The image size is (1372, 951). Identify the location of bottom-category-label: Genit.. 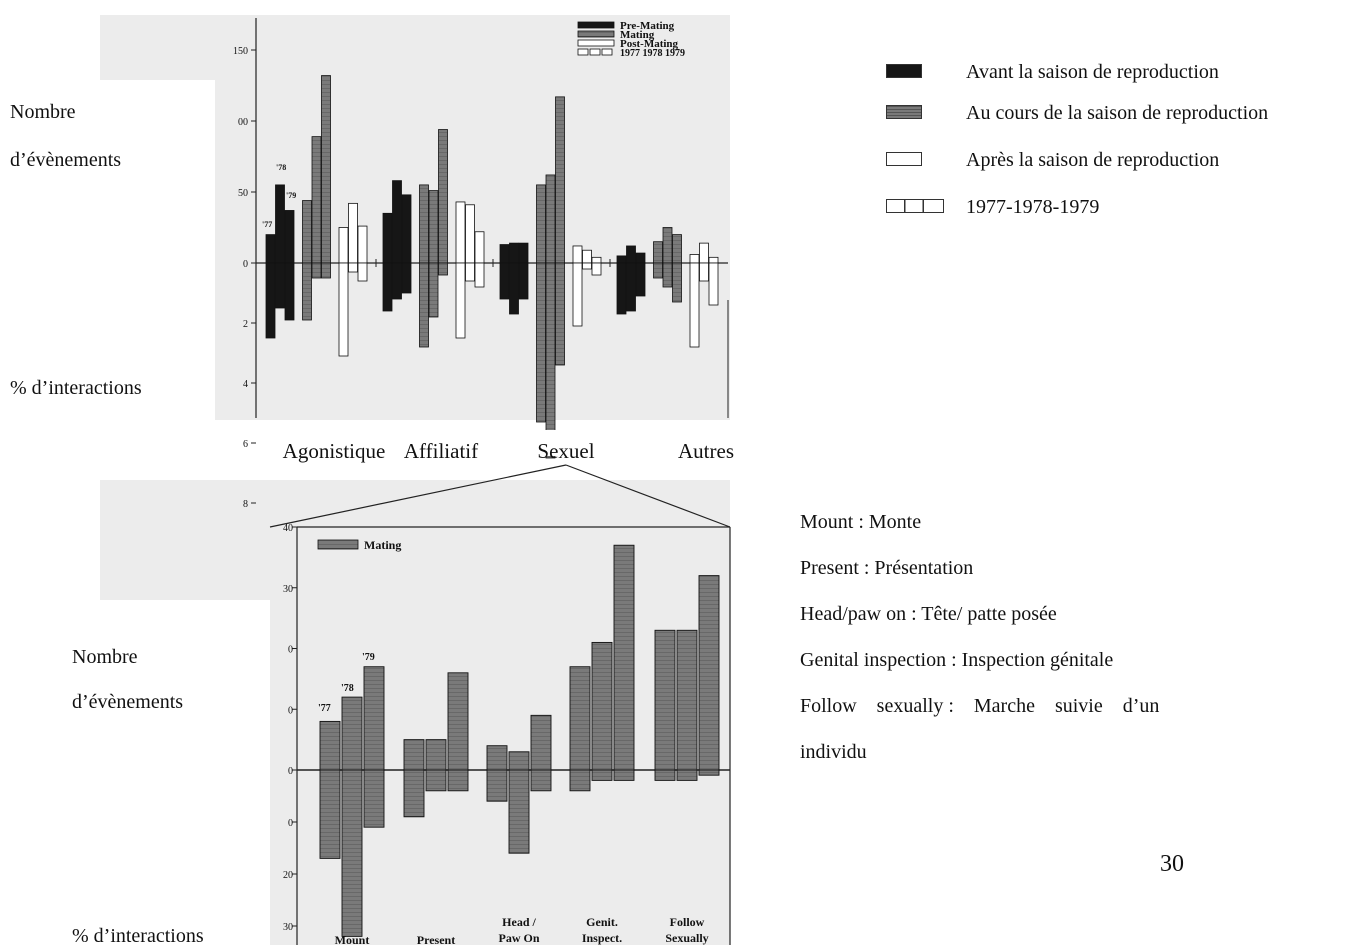
(602, 922).